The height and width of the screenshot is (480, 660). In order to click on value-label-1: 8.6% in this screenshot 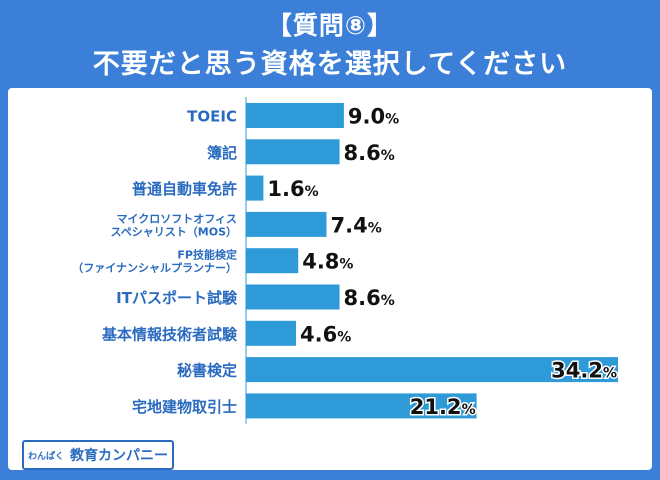, I will do `click(369, 153)`.